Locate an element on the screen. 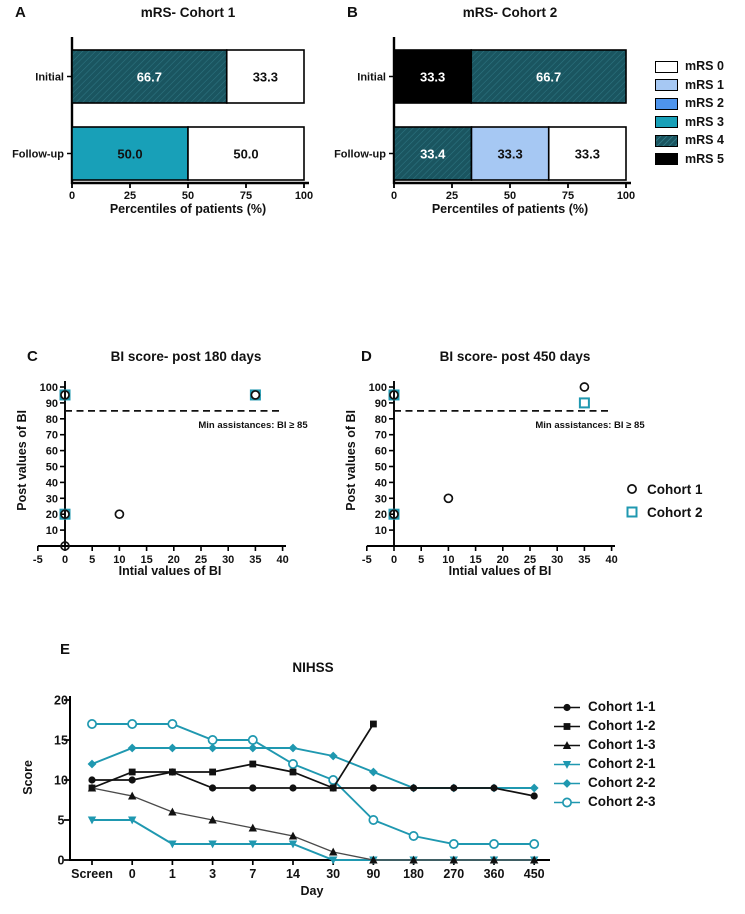 The height and width of the screenshot is (914, 745). cohort-legend-item: Cohort 1 is located at coordinates (663, 489).